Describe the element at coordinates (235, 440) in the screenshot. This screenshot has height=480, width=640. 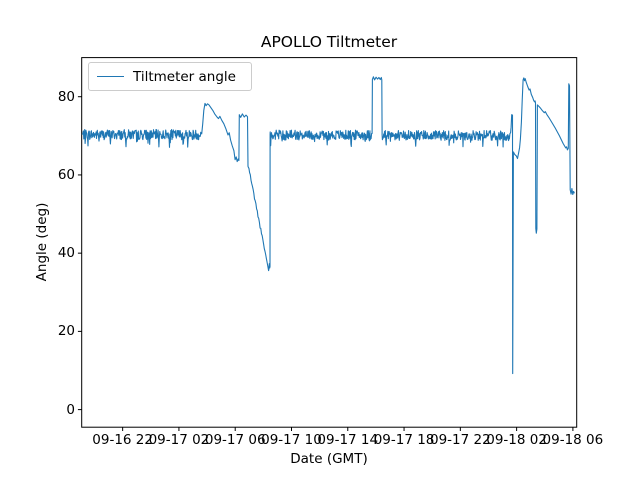
I see `x-tick-label: 09-17 06` at that location.